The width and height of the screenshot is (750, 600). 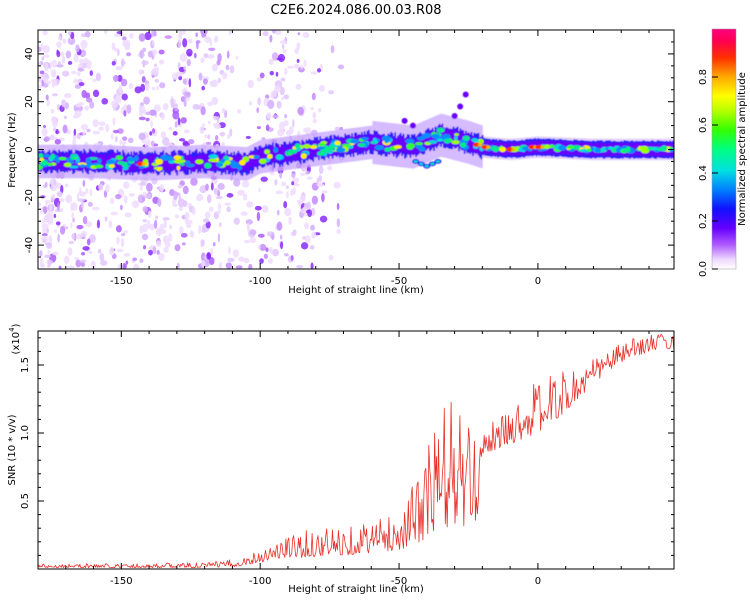 I want to click on snr-y-tick-label: 1.5, so click(x=25, y=365).